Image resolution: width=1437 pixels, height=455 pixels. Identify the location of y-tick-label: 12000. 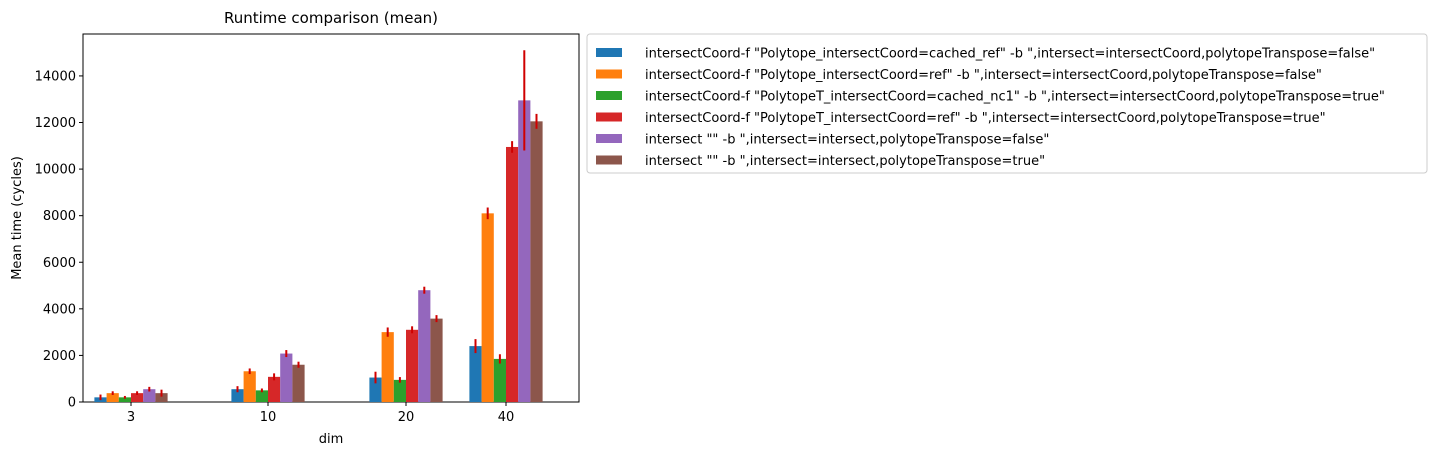
(55, 123).